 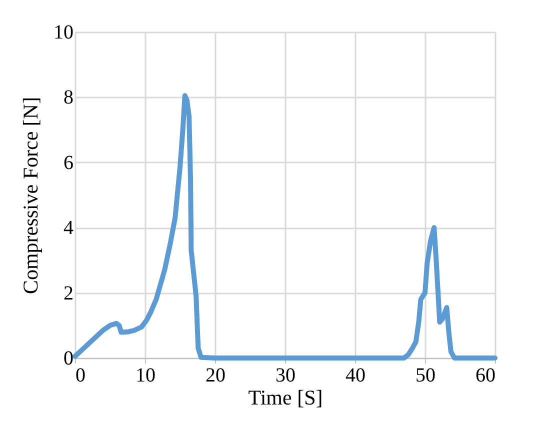 What do you see at coordinates (64, 33) in the screenshot?
I see `y-tick-label: 10` at bounding box center [64, 33].